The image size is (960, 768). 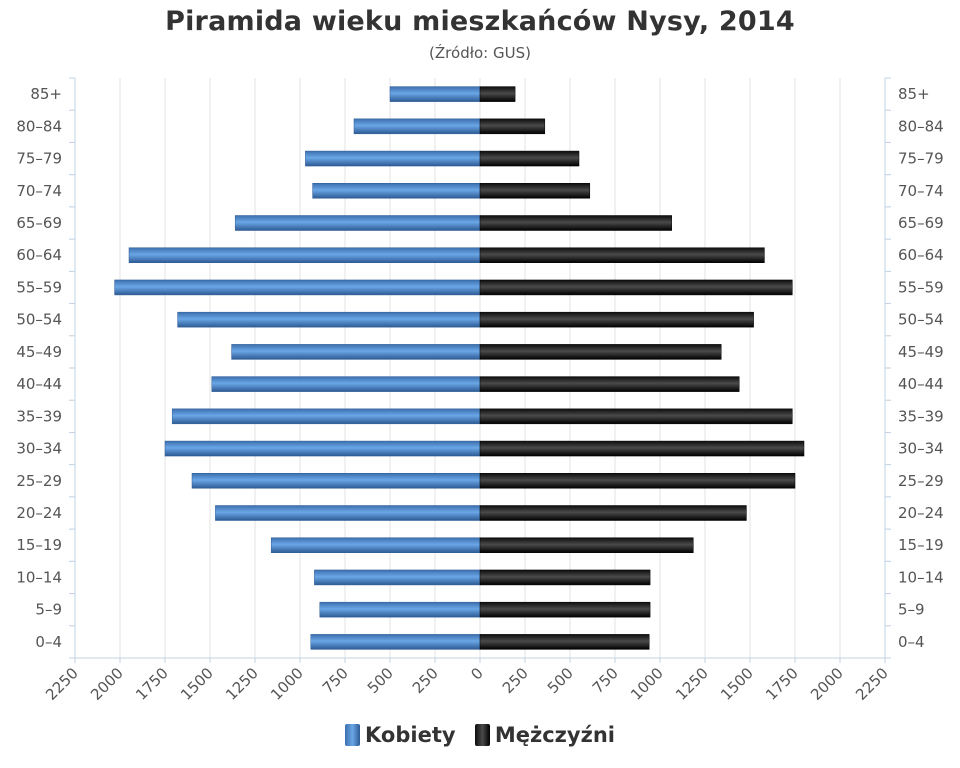 What do you see at coordinates (554, 735) in the screenshot?
I see `legend-label-male: Mężczyźni` at bounding box center [554, 735].